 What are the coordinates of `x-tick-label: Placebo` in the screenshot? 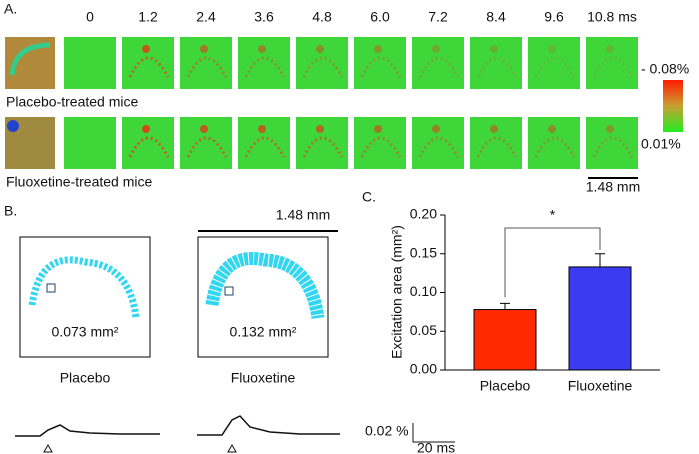 It's located at (505, 386).